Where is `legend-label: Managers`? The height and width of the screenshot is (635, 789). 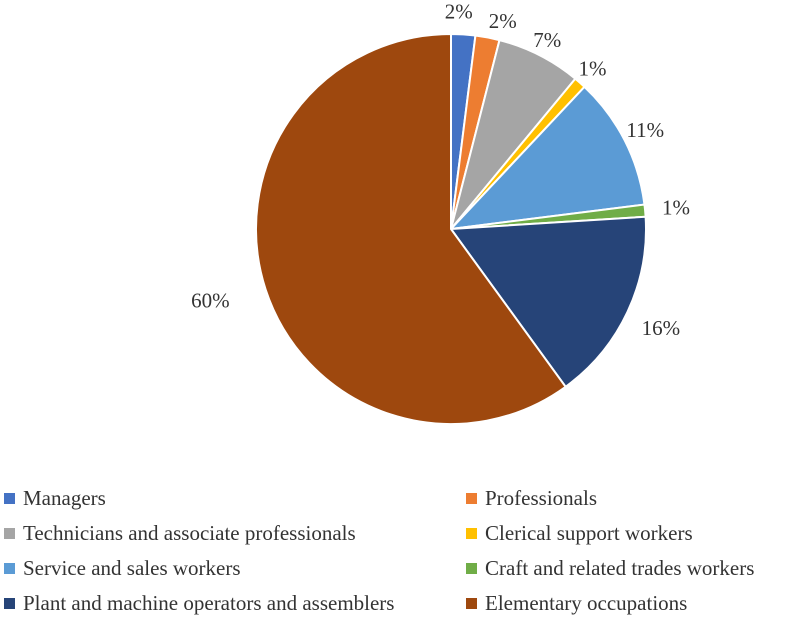
legend-label: Managers is located at coordinates (64, 498).